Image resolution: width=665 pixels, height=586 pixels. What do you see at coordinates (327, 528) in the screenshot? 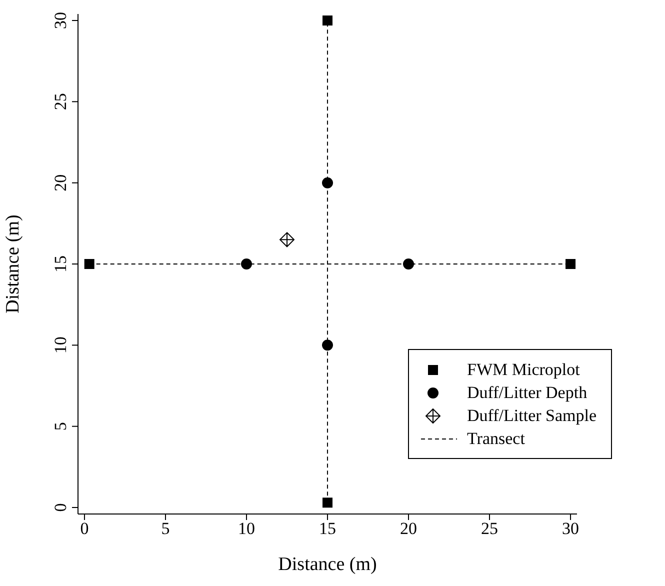
I see `x-tick-label: 15` at bounding box center [327, 528].